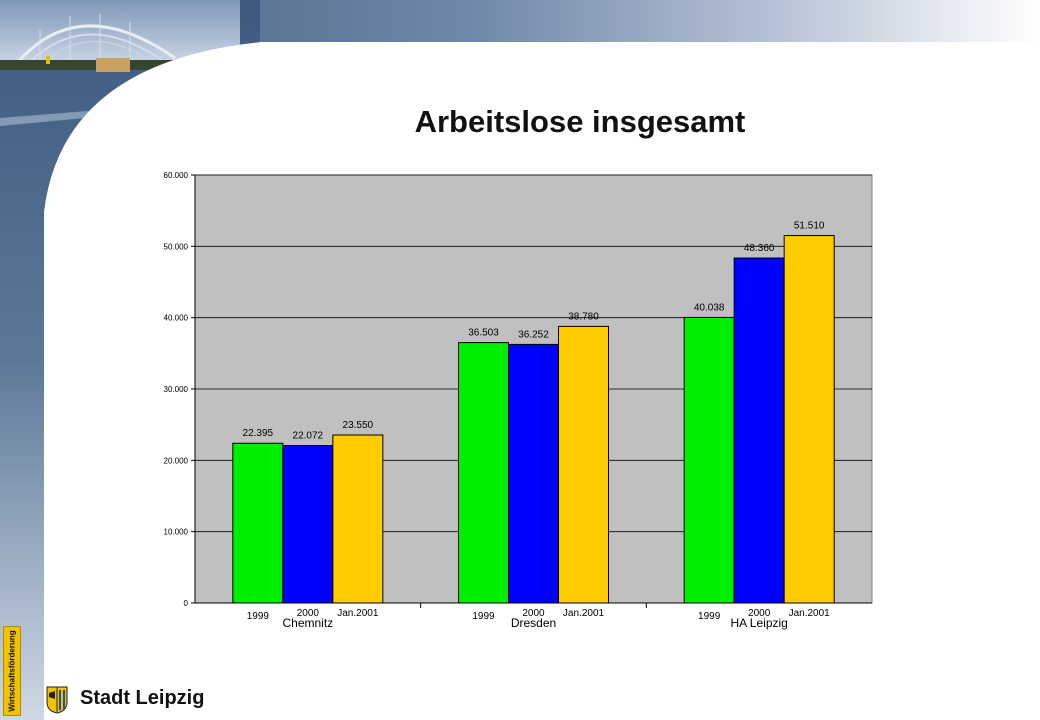 Image resolution: width=1040 pixels, height=720 pixels. I want to click on slide-title: Arbeitslose insgesamt, so click(580, 121).